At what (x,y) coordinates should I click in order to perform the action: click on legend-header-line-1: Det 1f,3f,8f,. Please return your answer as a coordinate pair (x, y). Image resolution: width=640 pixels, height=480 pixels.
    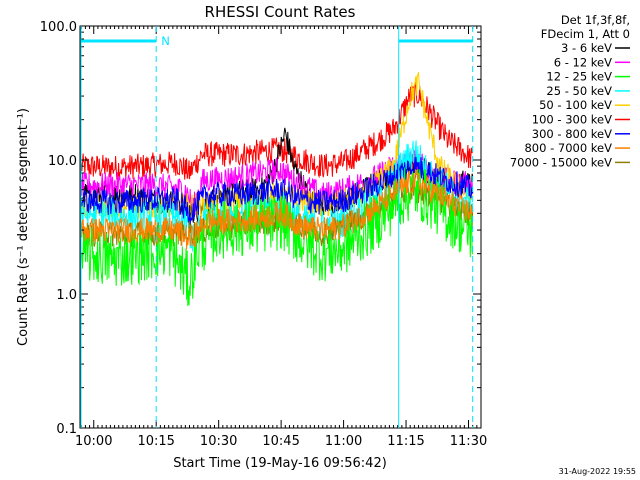
    Looking at the image, I should click on (595, 20).